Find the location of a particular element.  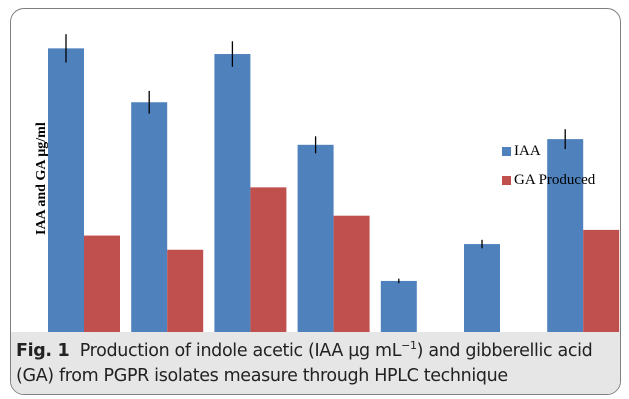

y-axis-label: IAA and GA µg/ml is located at coordinates (41, 178).